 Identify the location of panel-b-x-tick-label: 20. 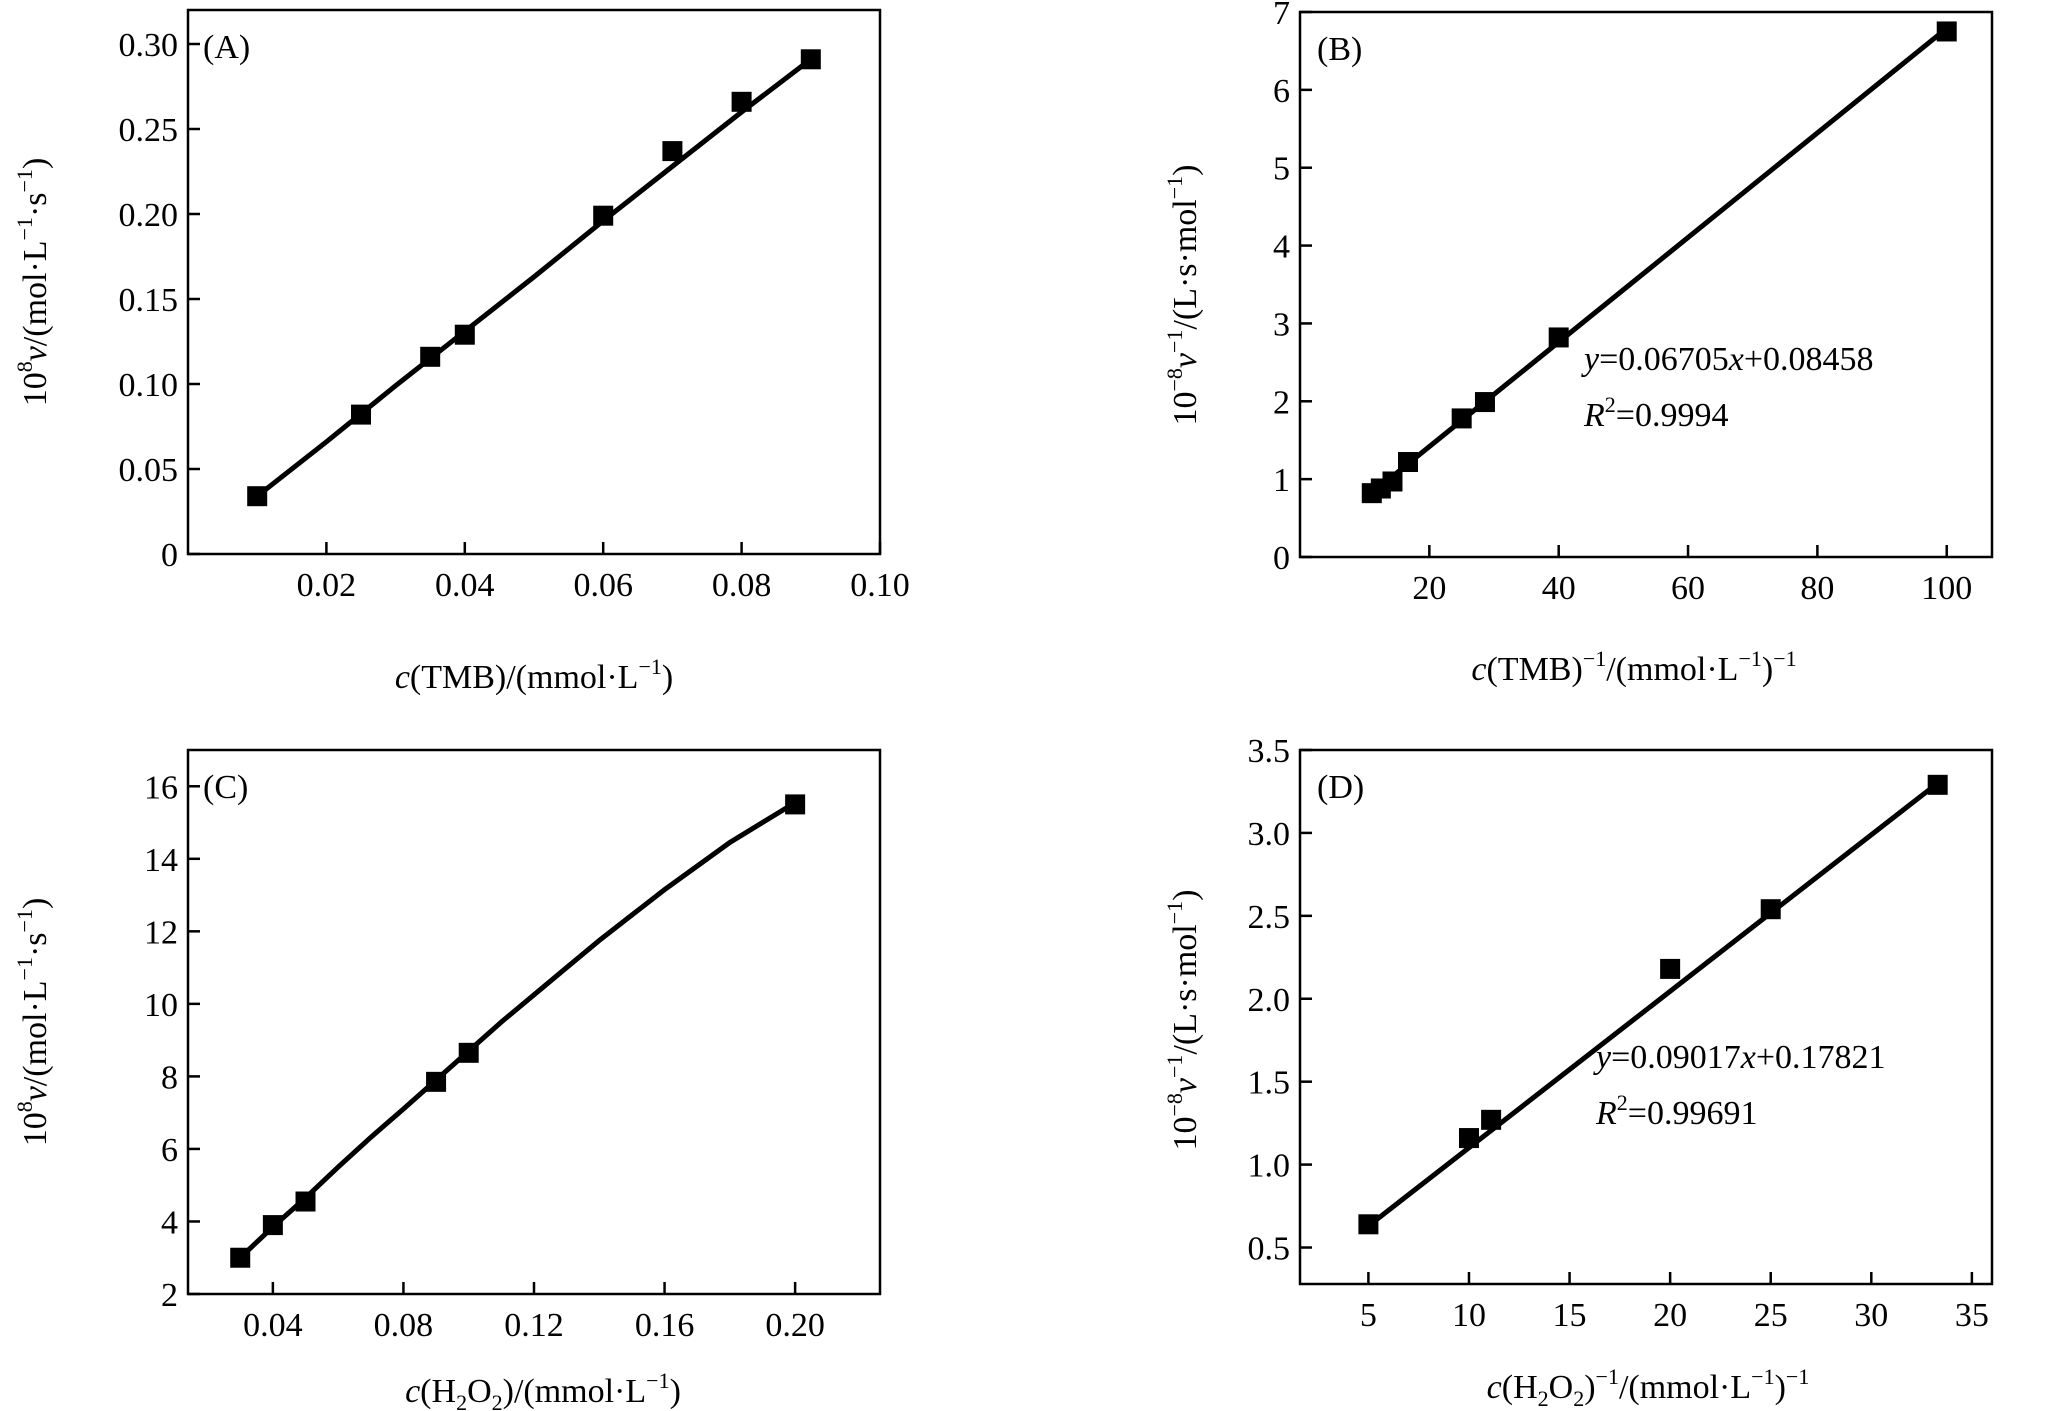
(1429, 588).